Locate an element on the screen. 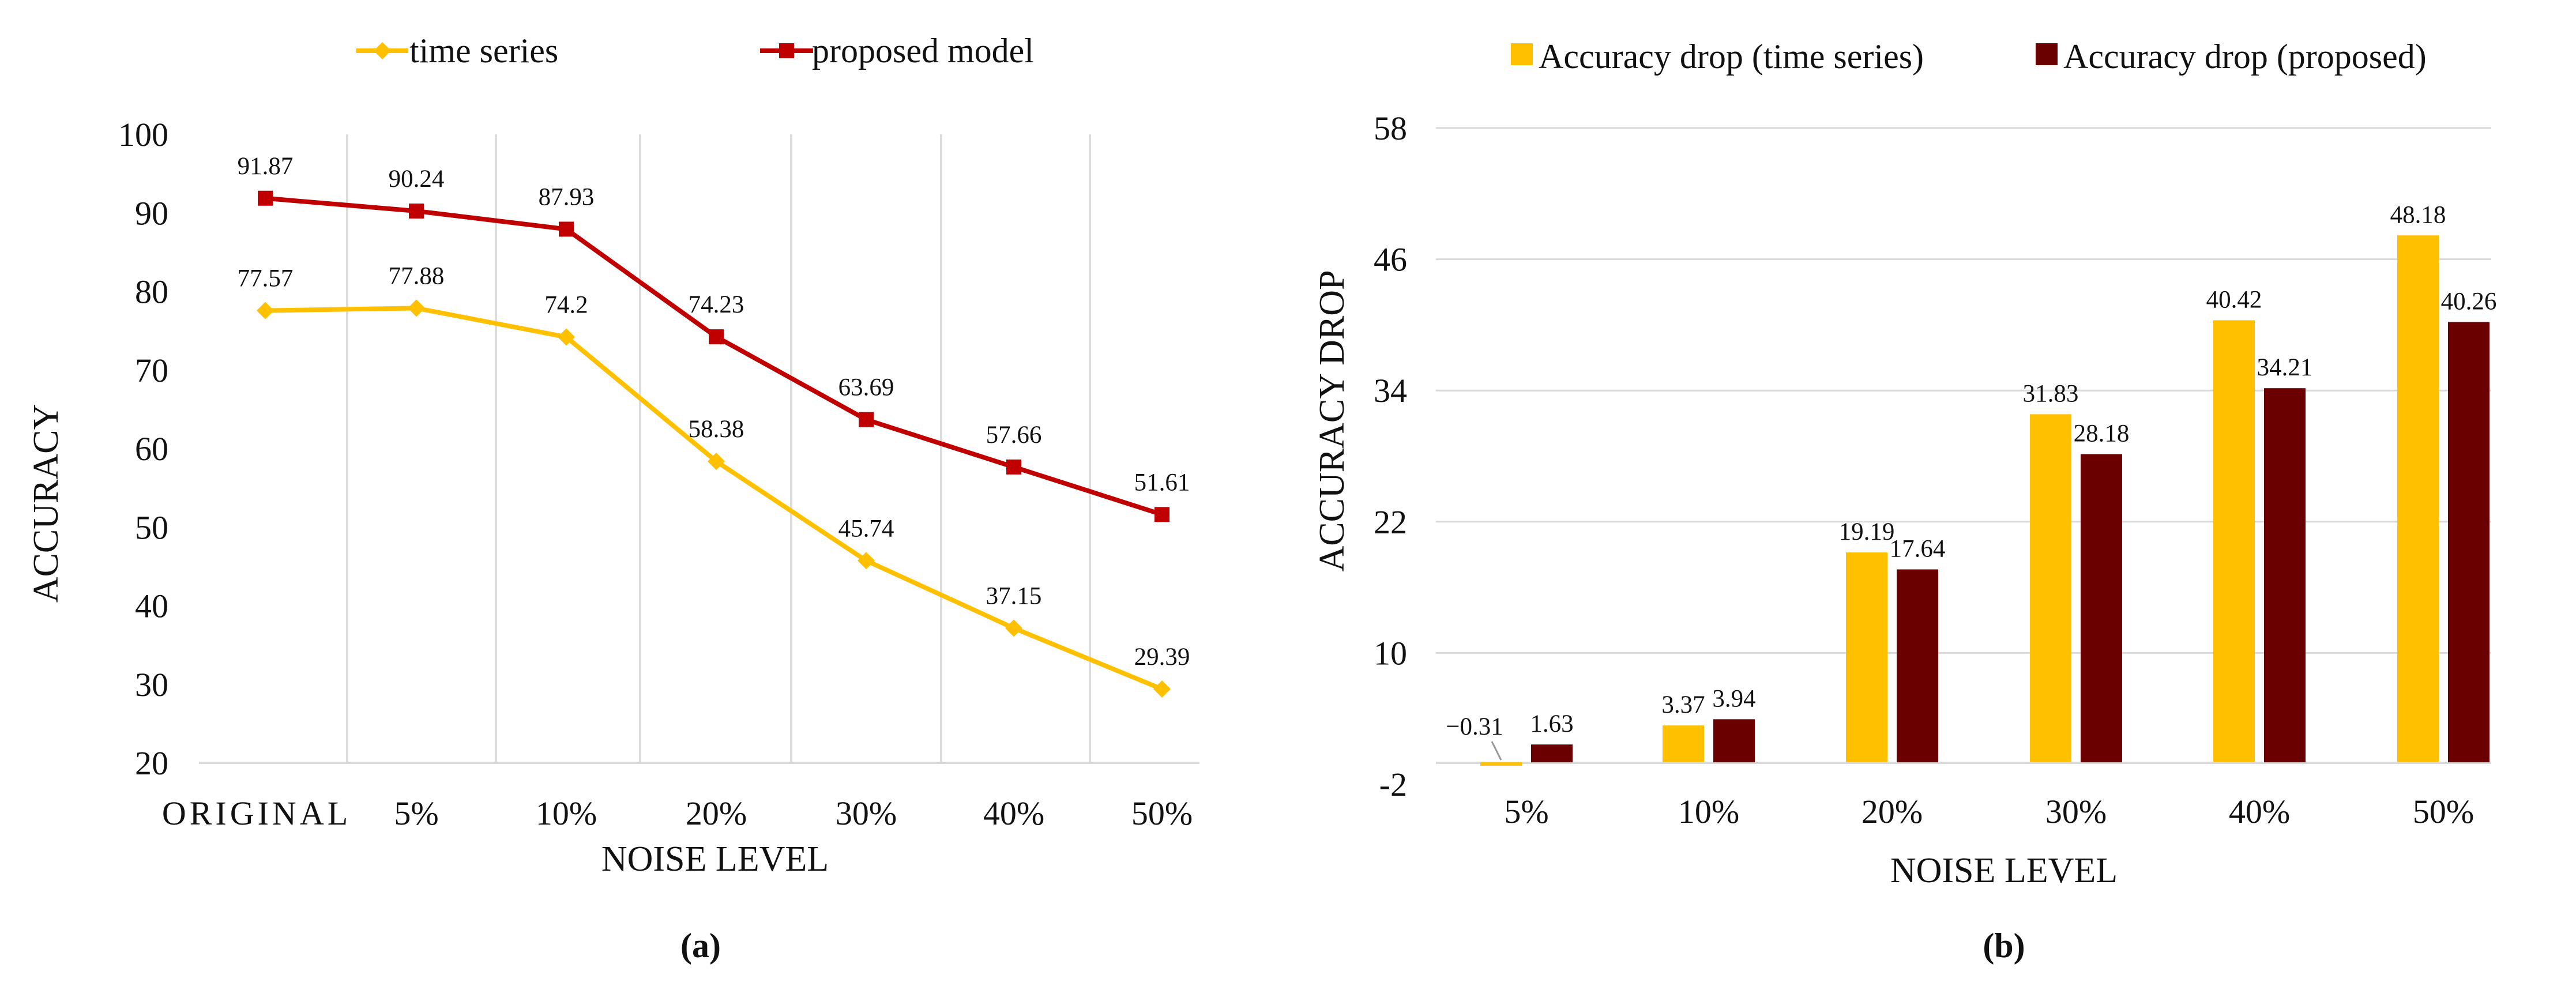 This screenshot has width=2576, height=986. y-tick-label: 30 is located at coordinates (151, 684).